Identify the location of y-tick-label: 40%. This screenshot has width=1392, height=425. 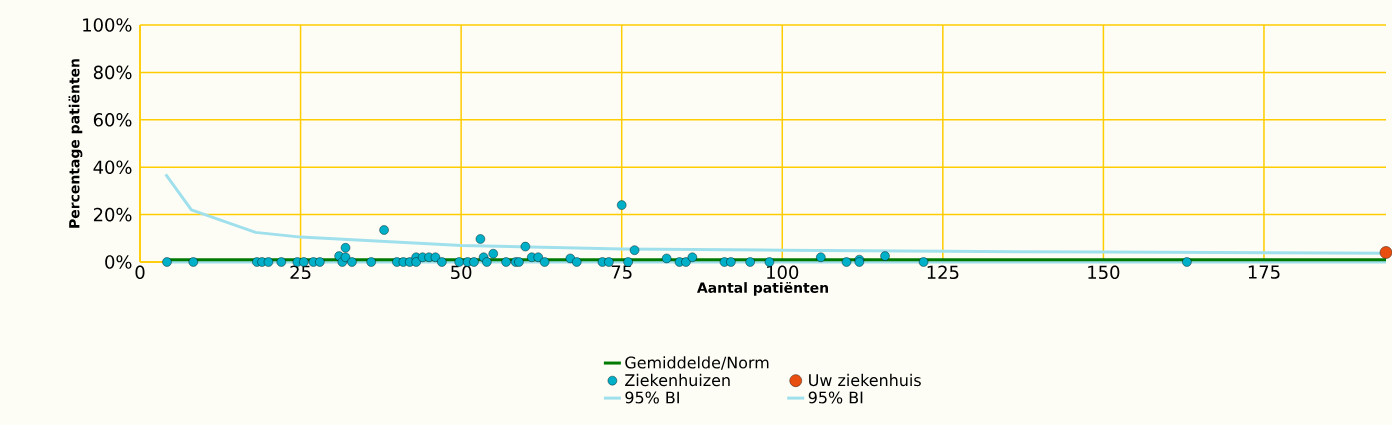
(112, 167).